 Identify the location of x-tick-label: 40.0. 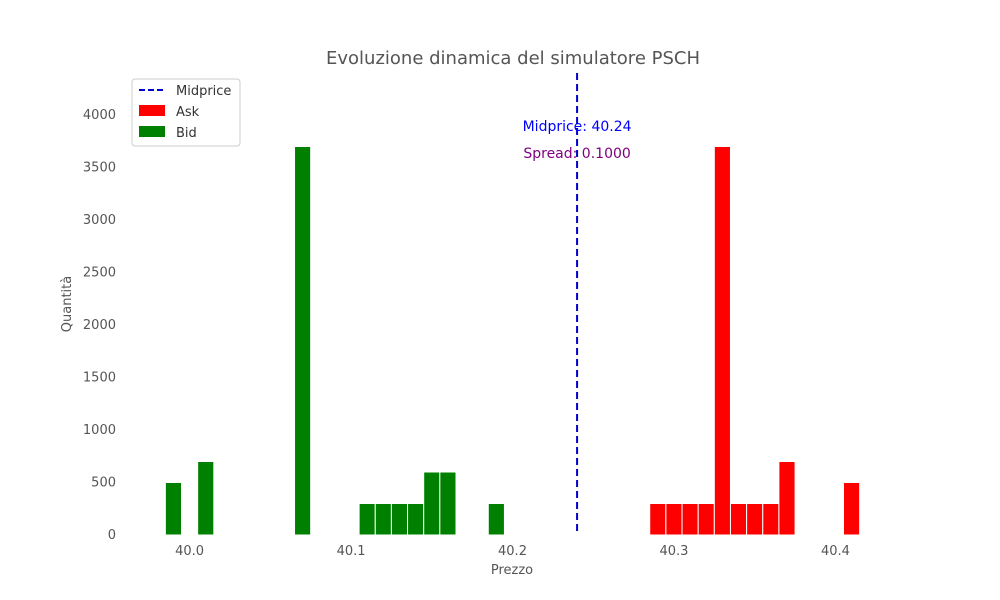
(189, 551).